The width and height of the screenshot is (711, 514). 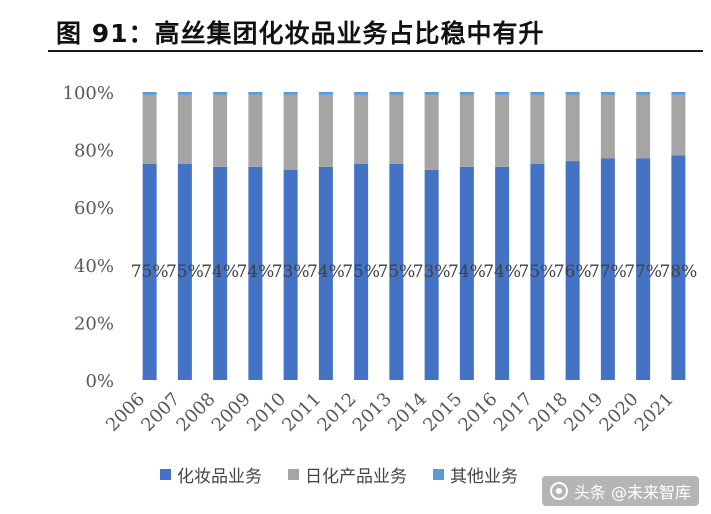 What do you see at coordinates (583, 412) in the screenshot?
I see `x-tick-label: 2019` at bounding box center [583, 412].